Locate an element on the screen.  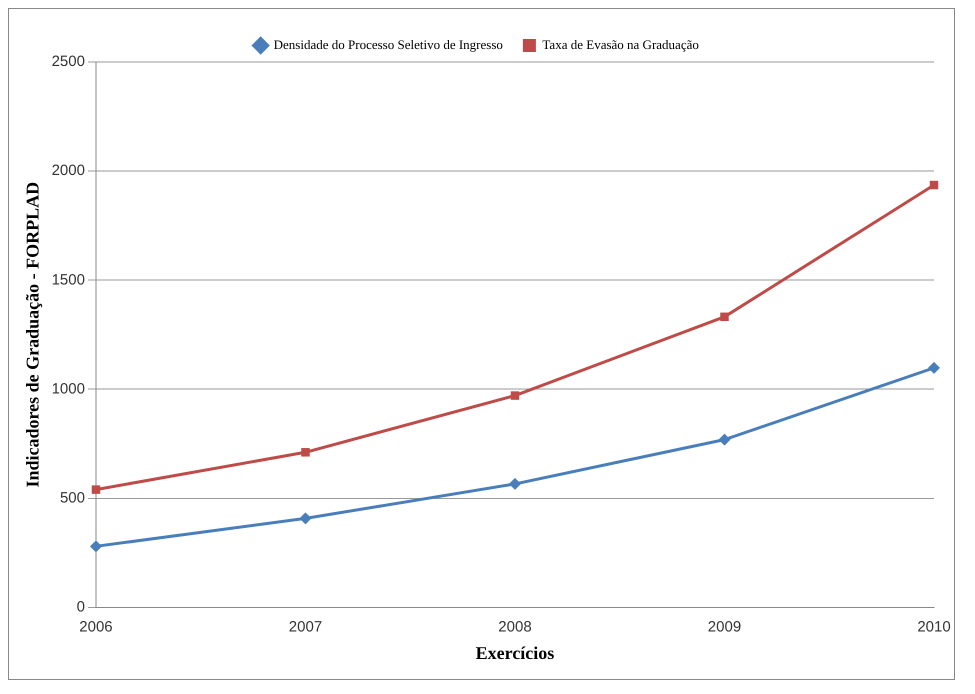
x-tick-label: 2010 is located at coordinates (934, 627).